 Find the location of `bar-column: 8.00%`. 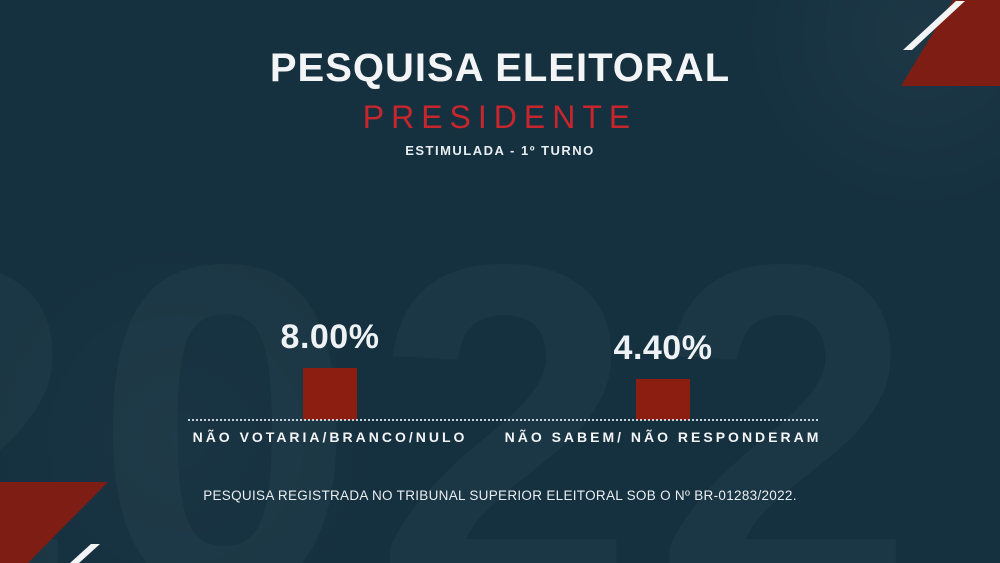

bar-column: 8.00% is located at coordinates (330, 370).